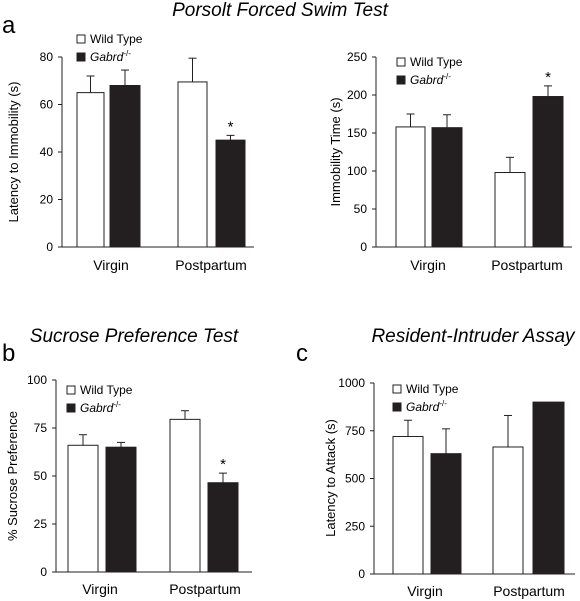 This screenshot has width=580, height=601. What do you see at coordinates (473, 336) in the screenshot?
I see `title-resident-intruder: Resident-Intruder Assay` at bounding box center [473, 336].